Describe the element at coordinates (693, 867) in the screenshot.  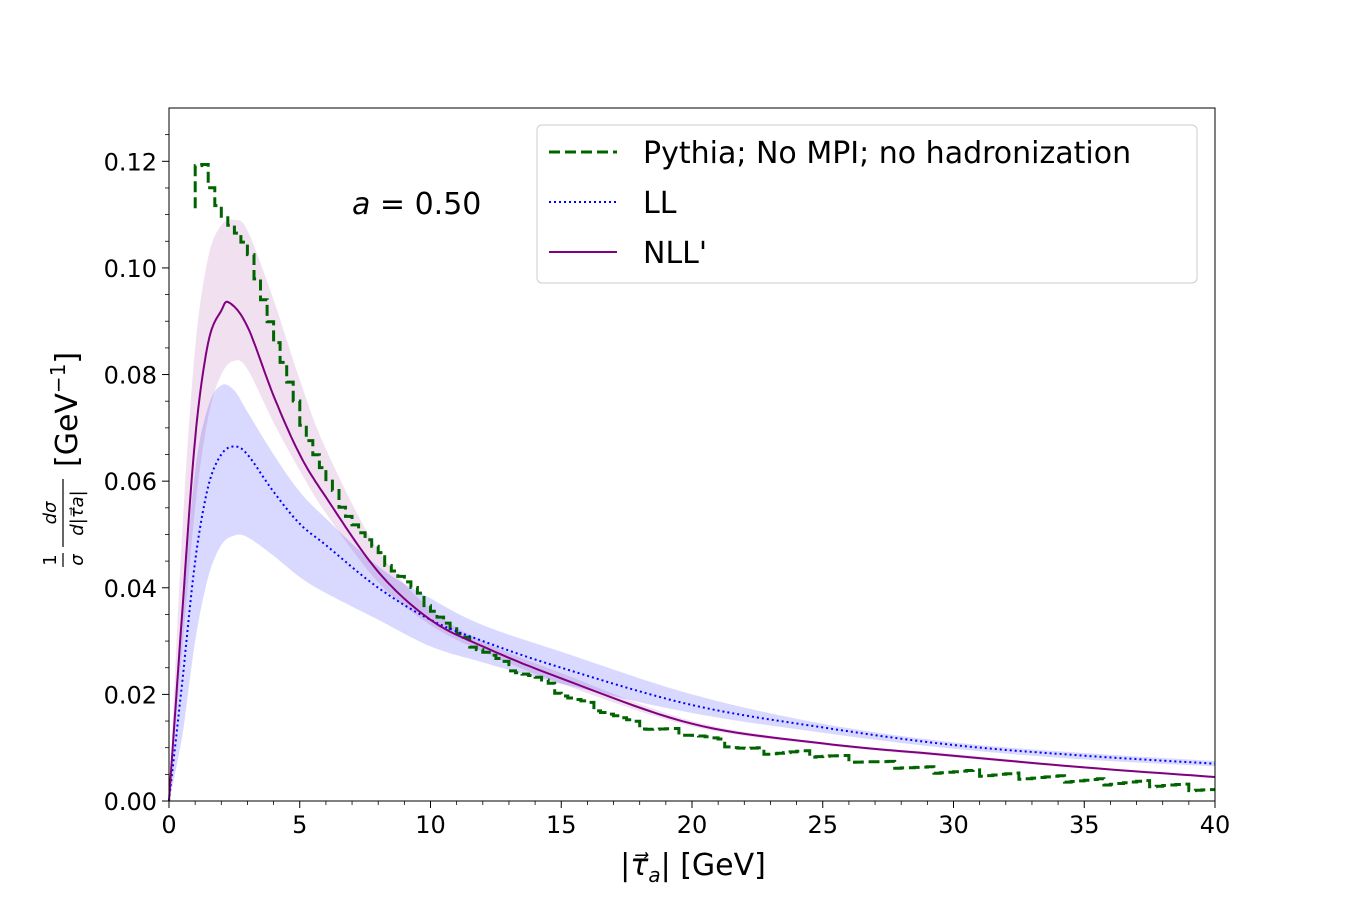
I see `x-axis-title: |τ⃗a| [GeV]` at that location.